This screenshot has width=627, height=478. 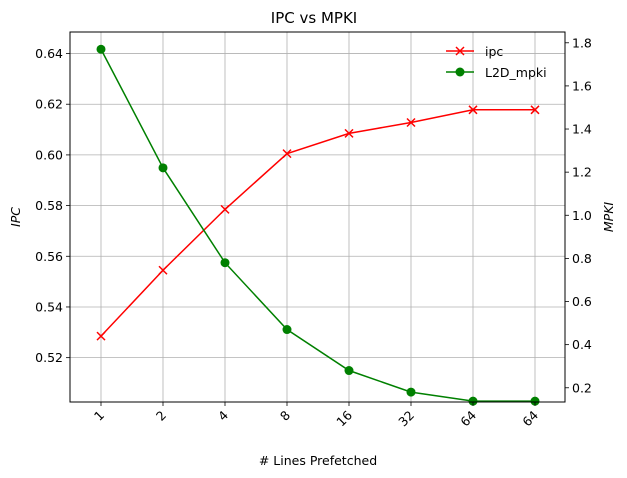 I want to click on y-right-tick-label: 0.4, so click(x=582, y=344).